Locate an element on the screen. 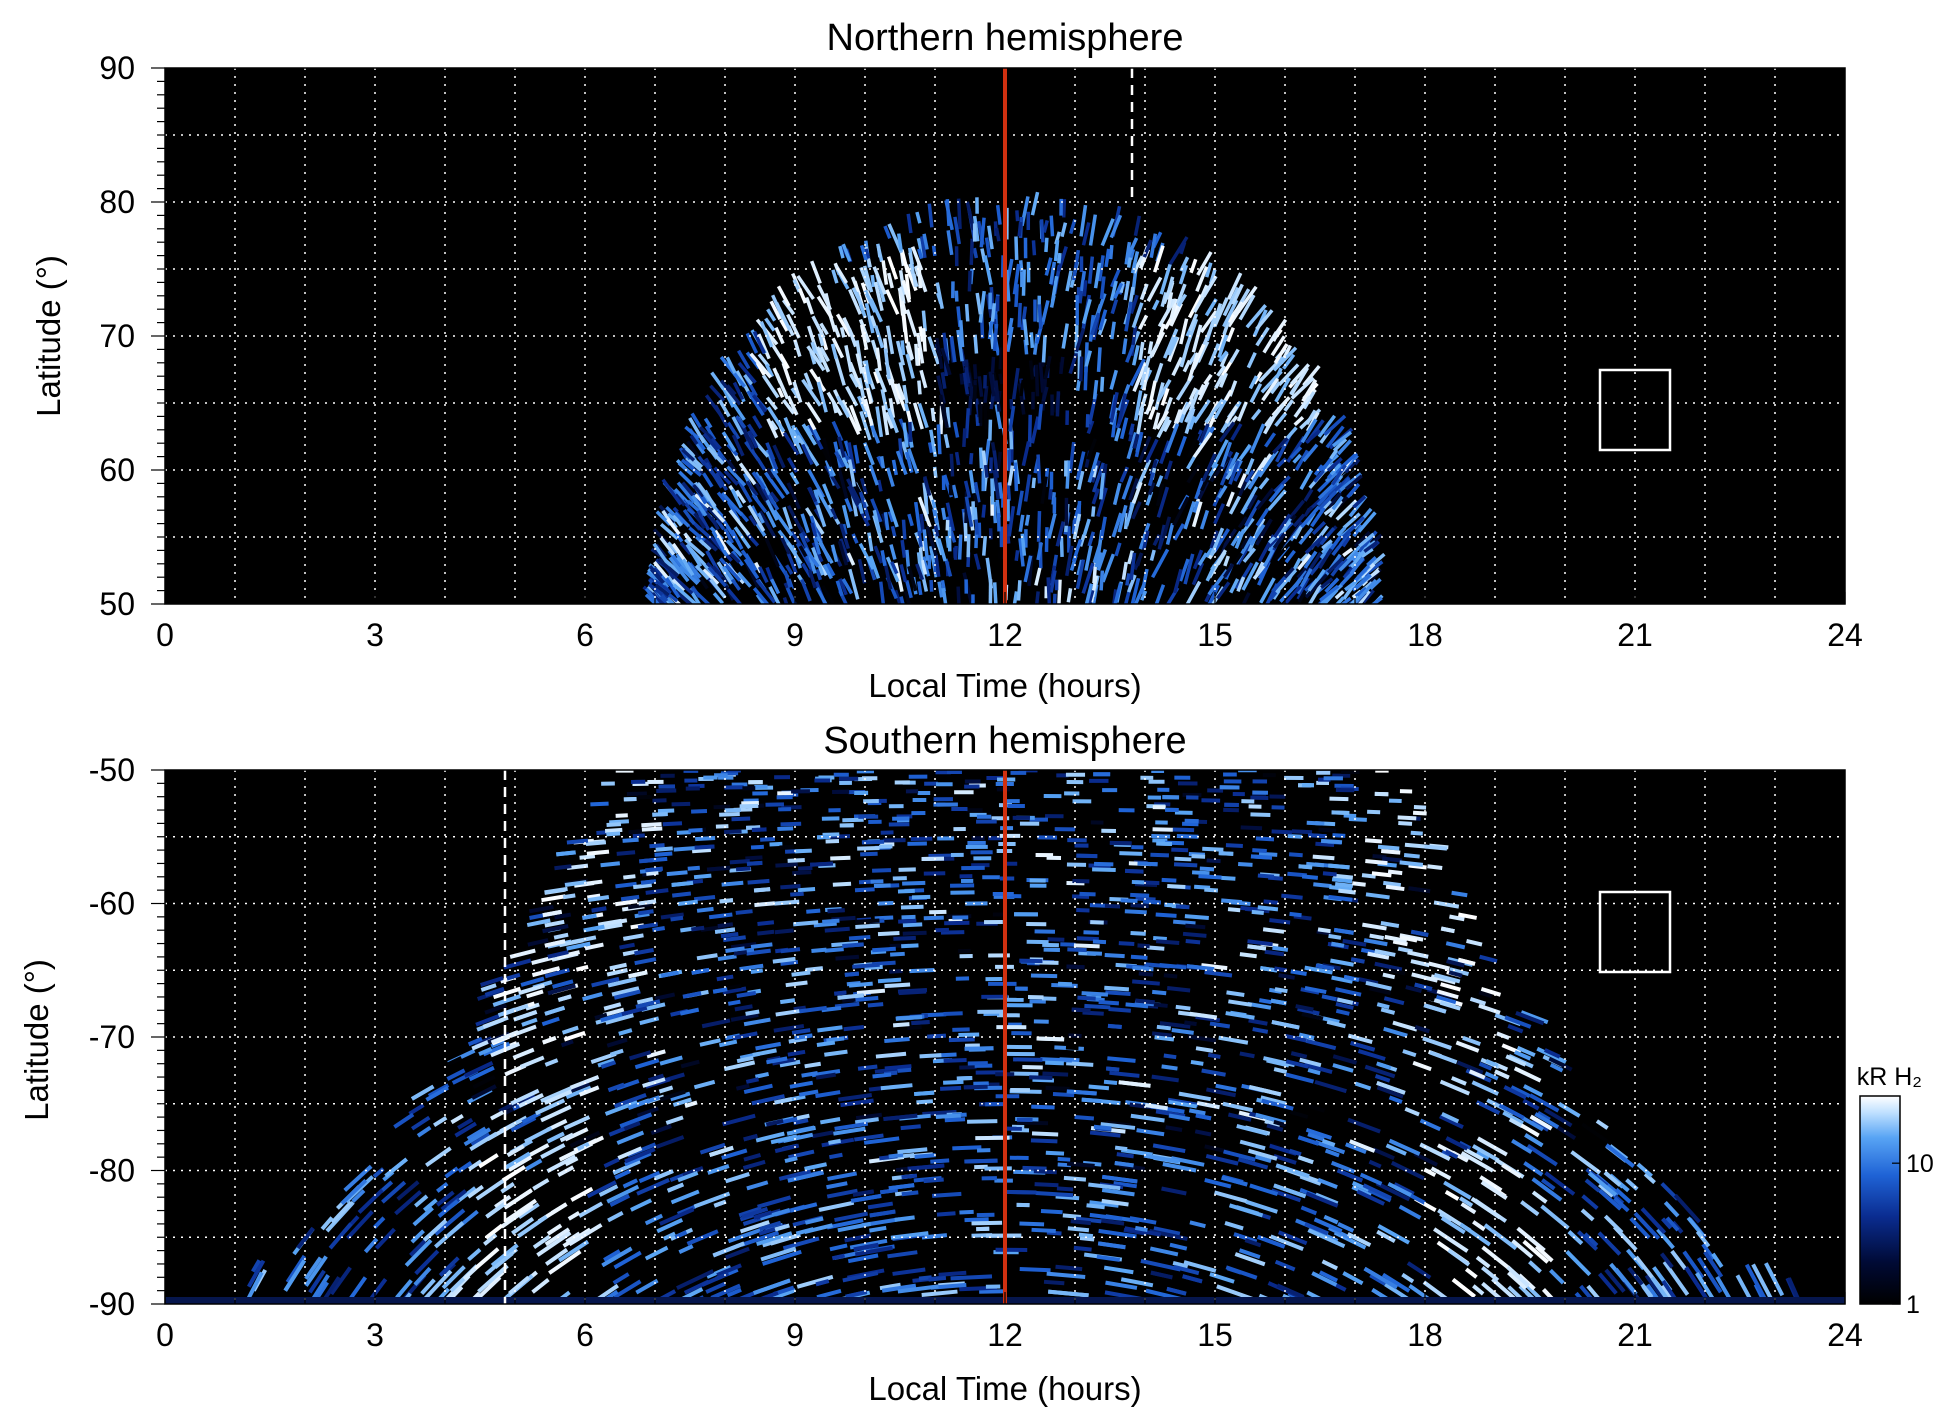 The image size is (1950, 1423). x-tick-label: 3 is located at coordinates (375, 635).